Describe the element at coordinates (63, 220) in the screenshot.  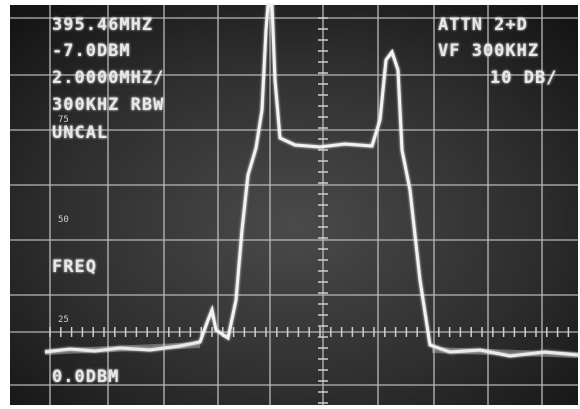
I see `scale-label: 50` at that location.